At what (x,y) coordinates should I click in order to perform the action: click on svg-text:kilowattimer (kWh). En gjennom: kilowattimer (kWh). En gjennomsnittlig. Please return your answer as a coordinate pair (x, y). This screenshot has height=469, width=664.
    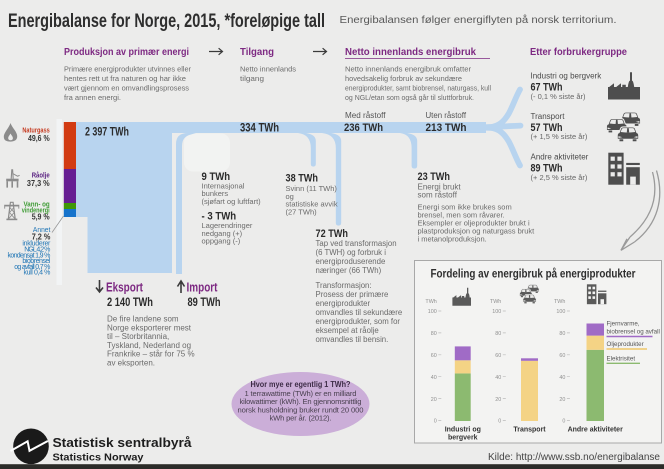
    Looking at the image, I should click on (301, 401).